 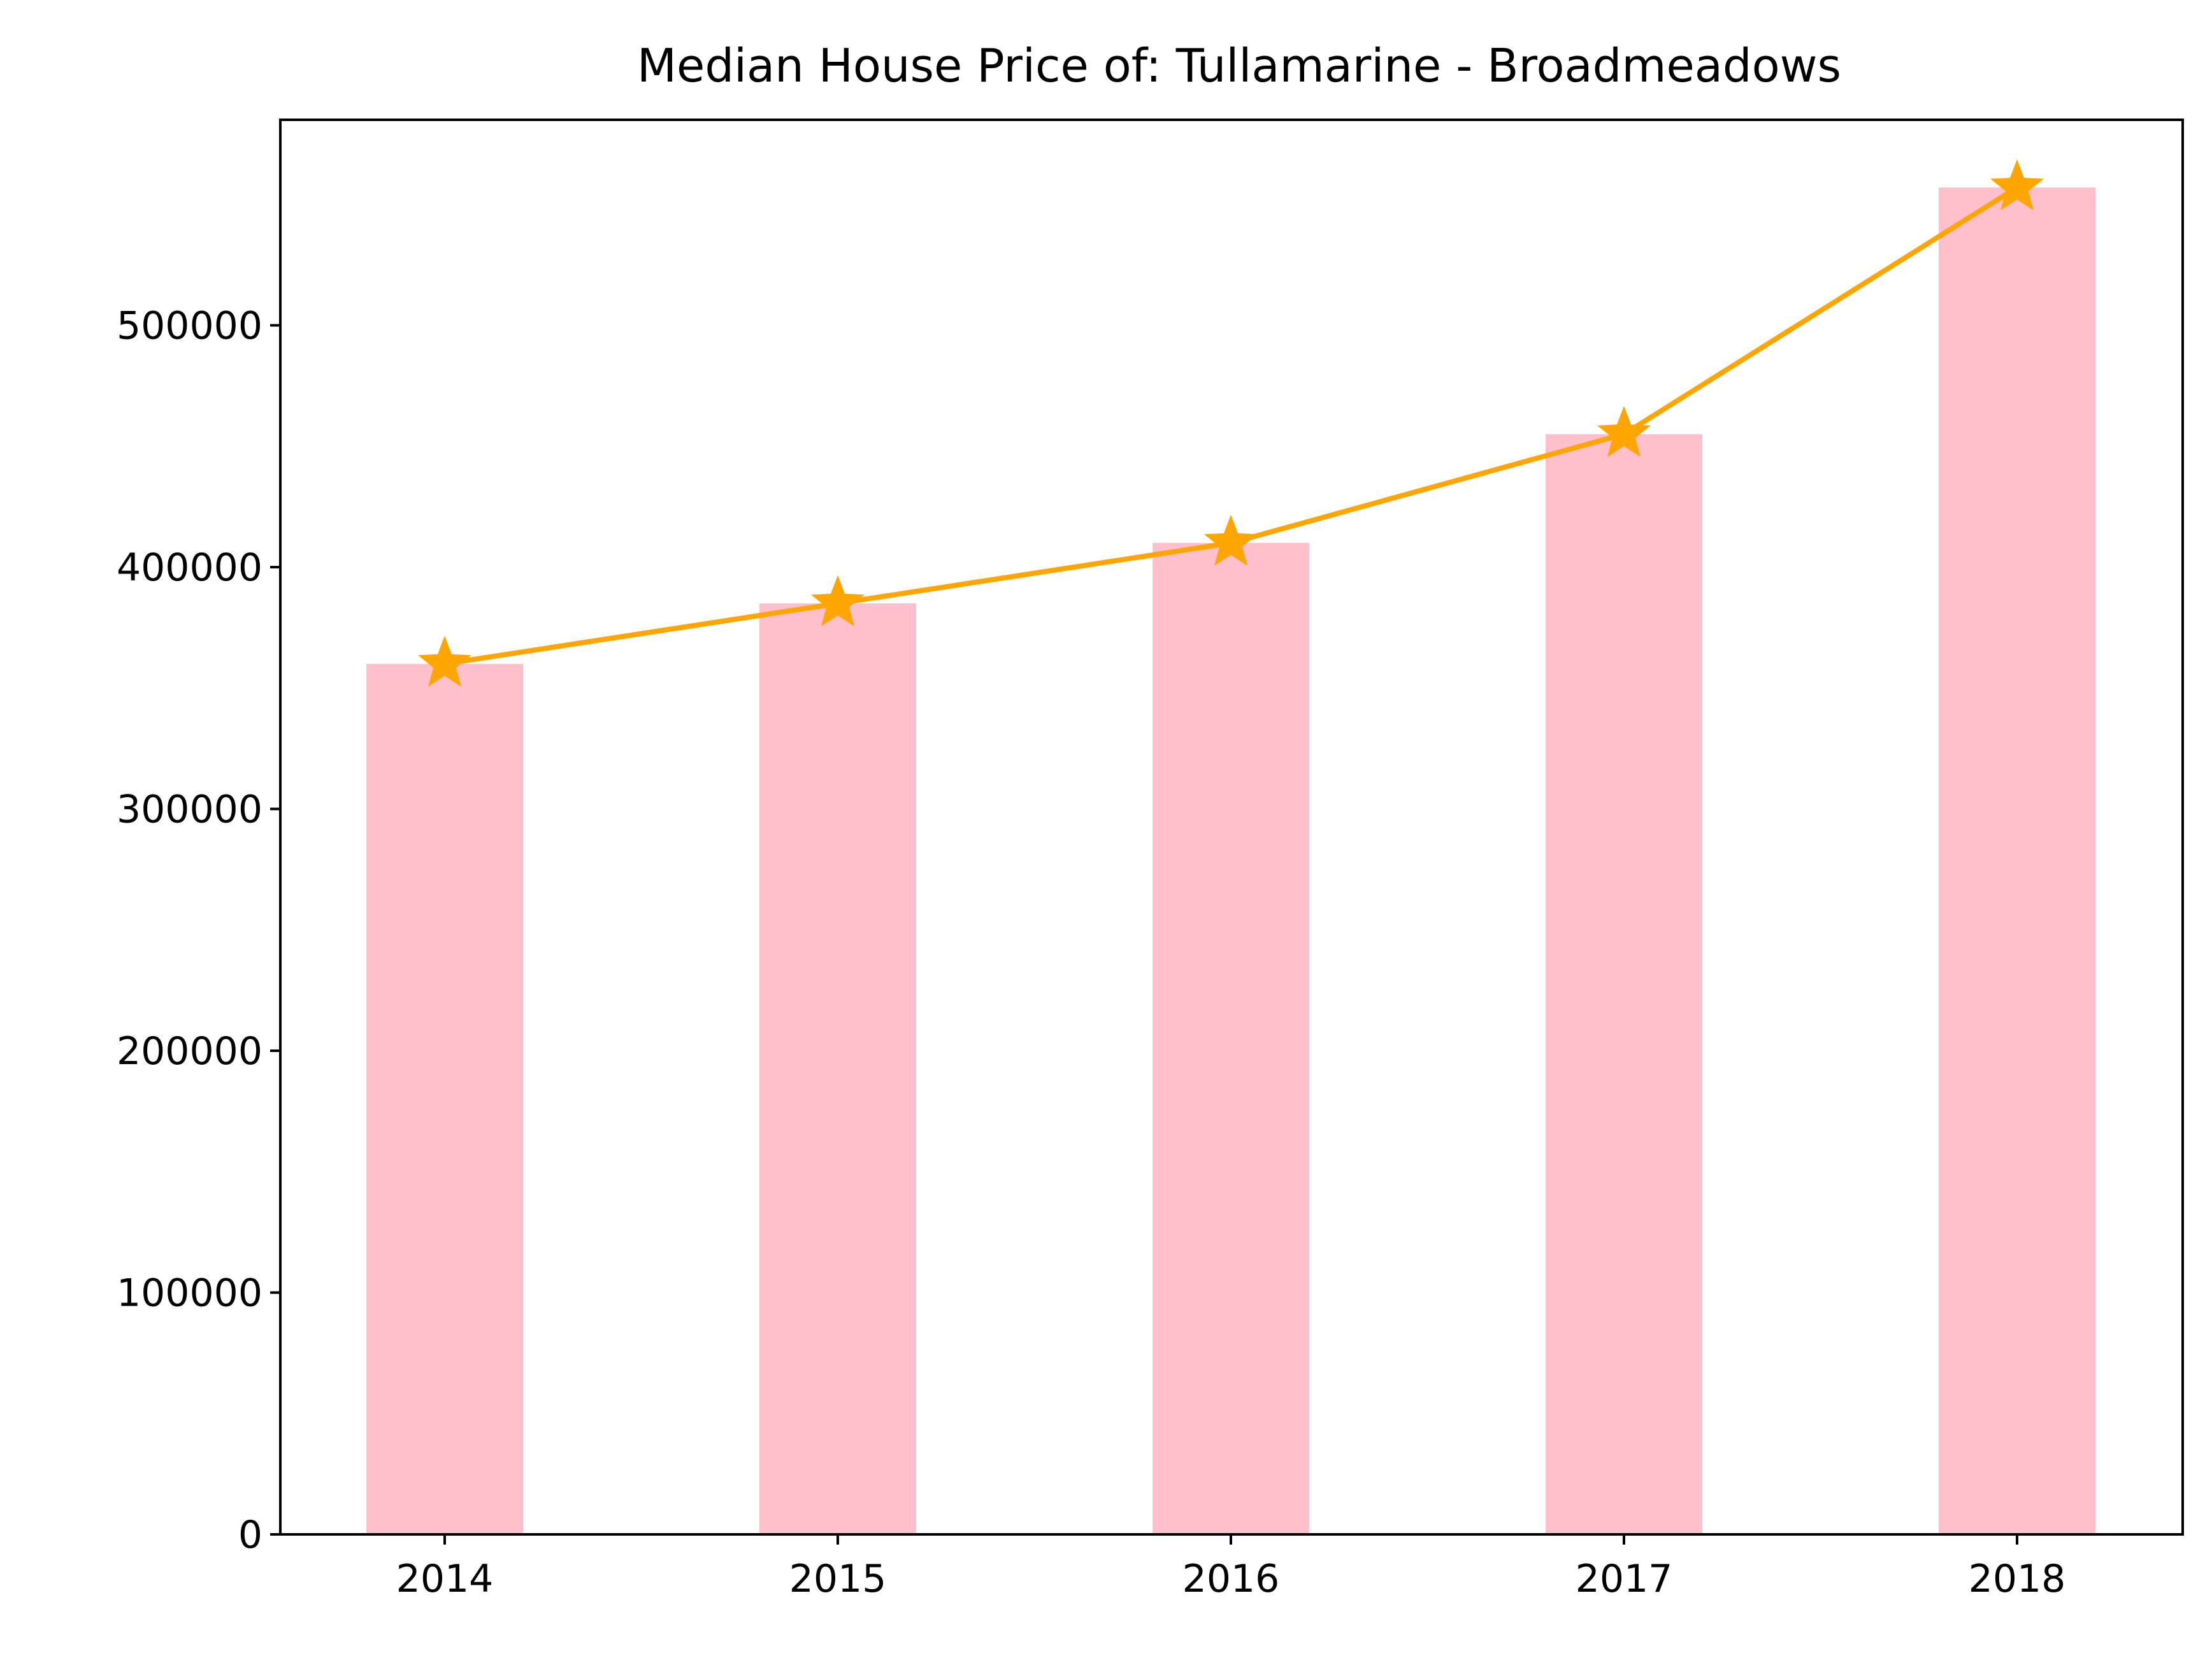 I want to click on bar-2014, so click(x=444, y=1098).